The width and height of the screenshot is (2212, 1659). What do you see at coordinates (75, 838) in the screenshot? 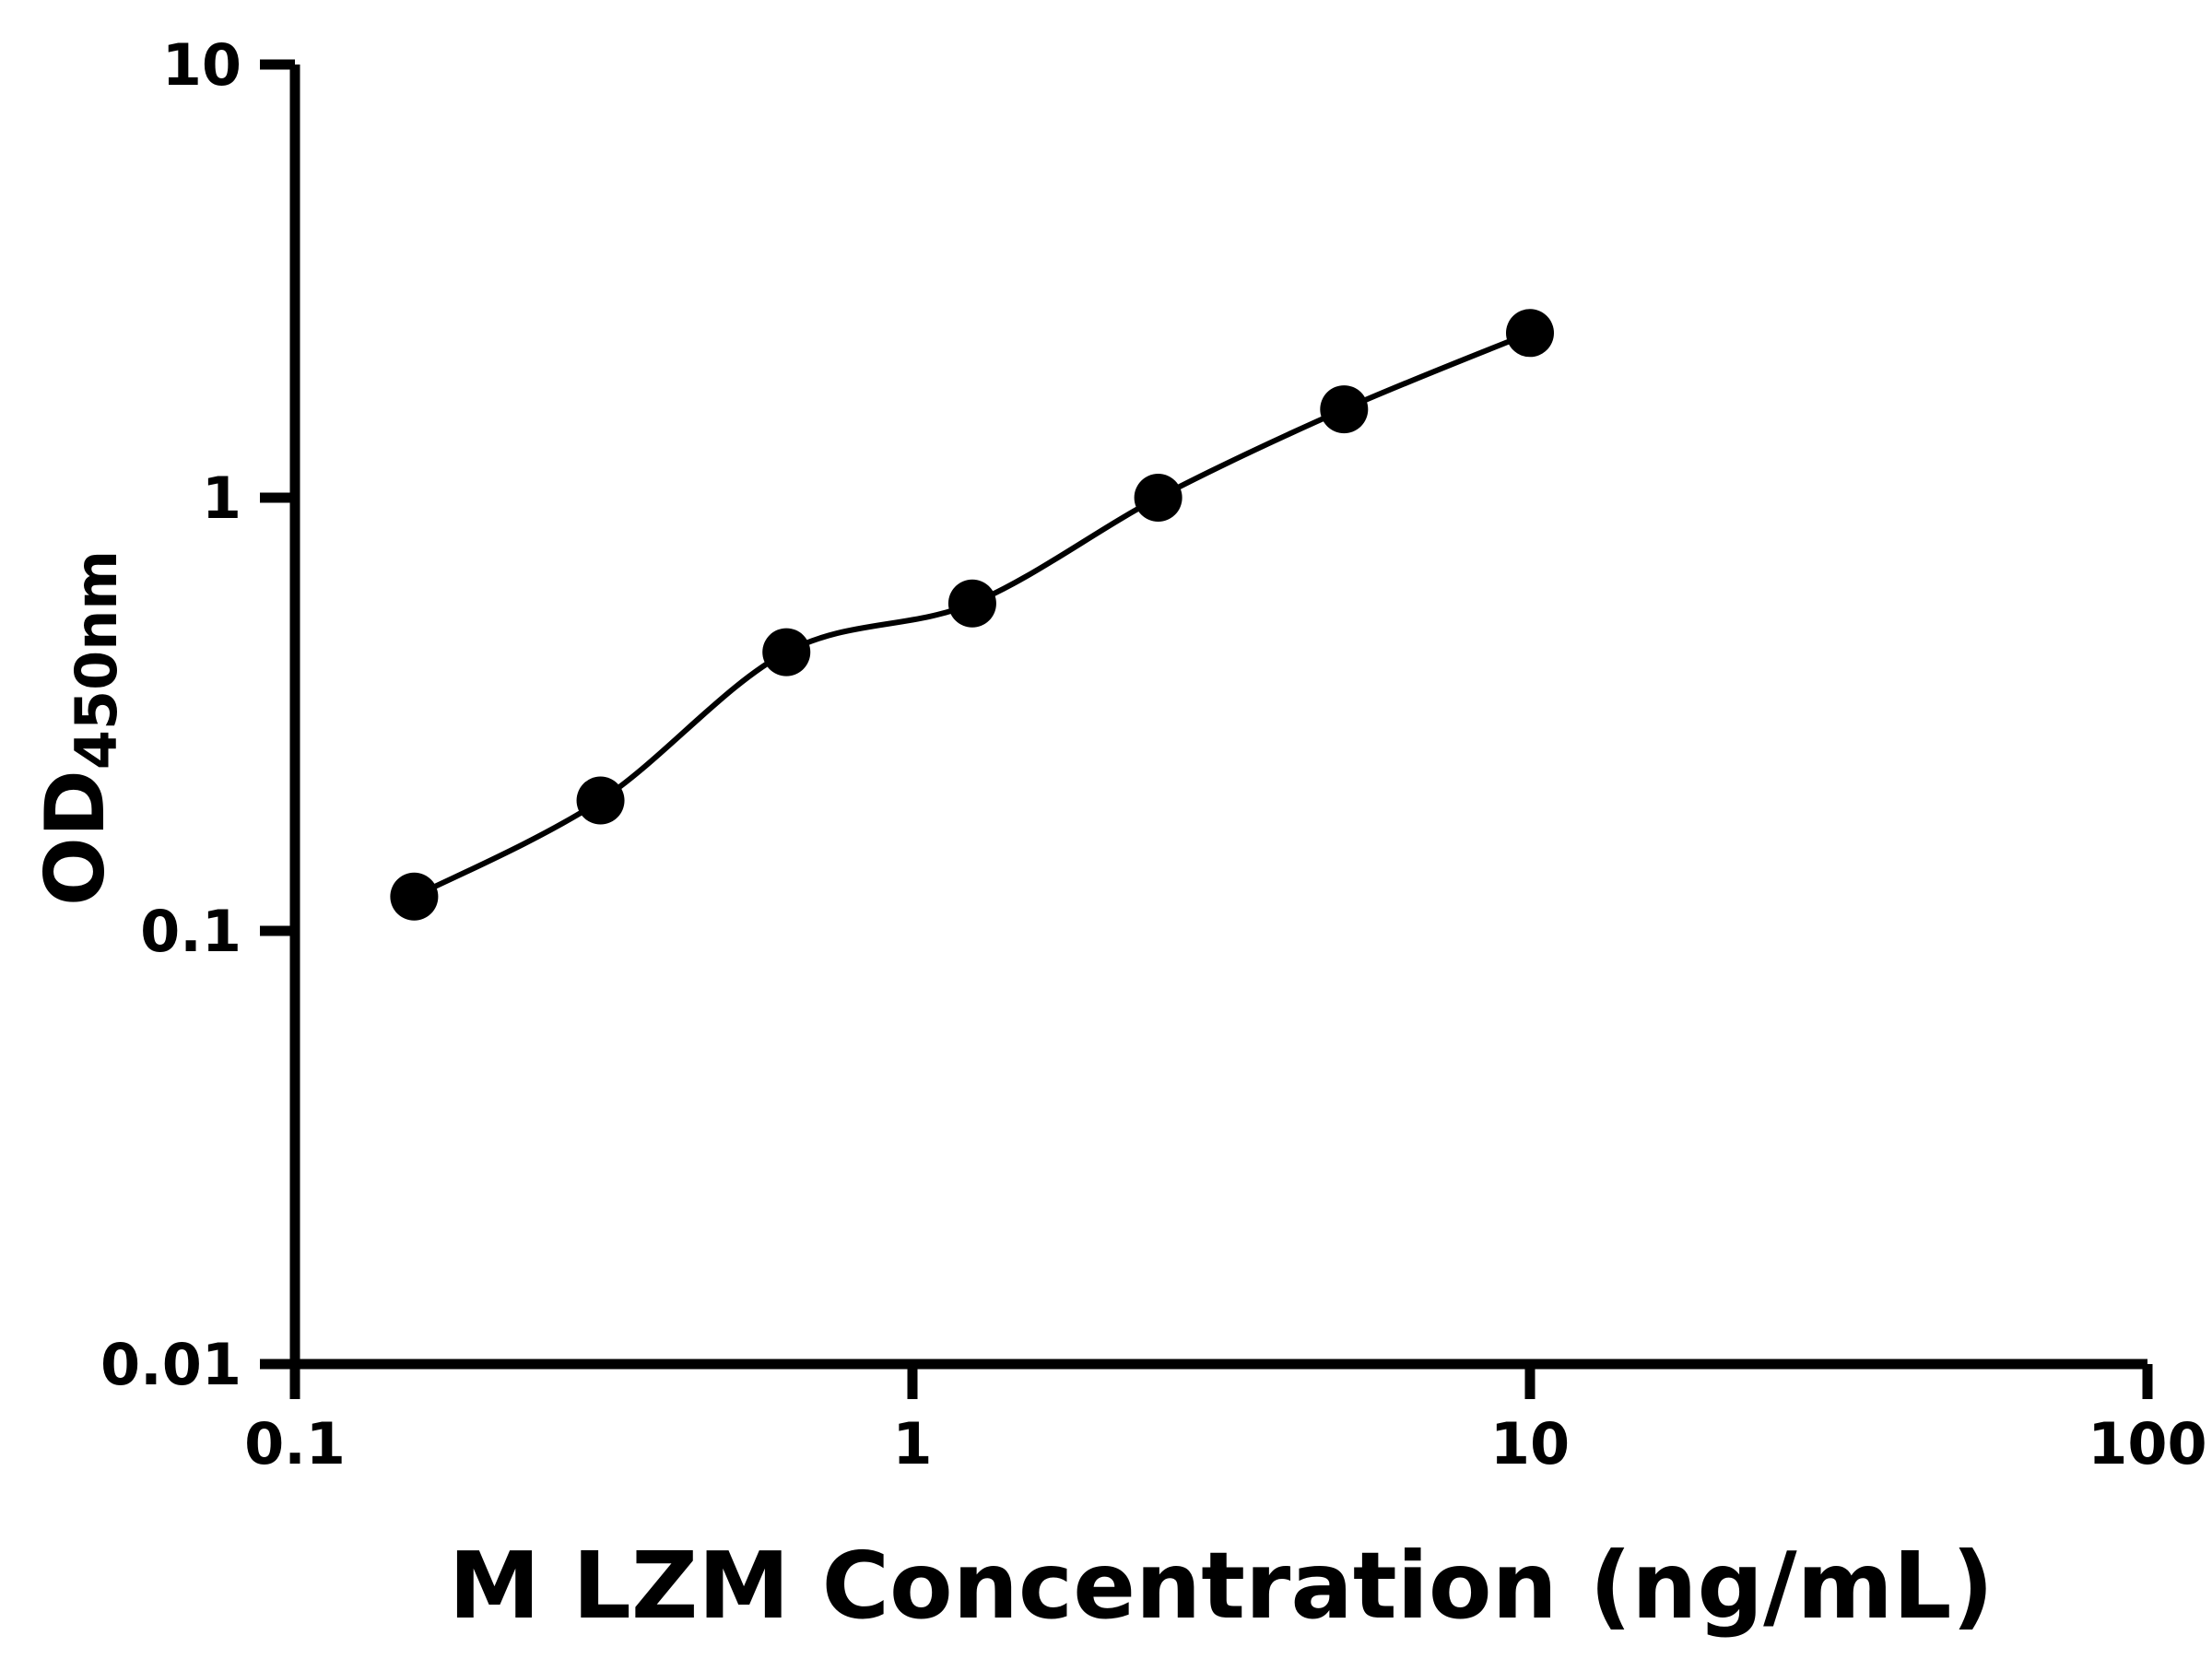
I see `y-axis-label-main: OD` at bounding box center [75, 838].